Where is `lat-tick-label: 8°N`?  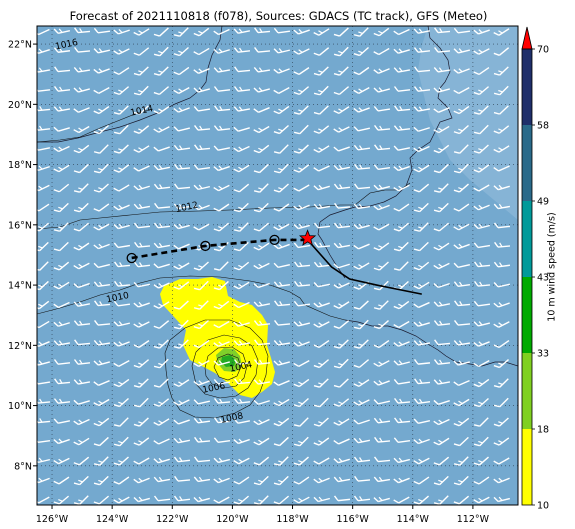 lat-tick-label: 8°N is located at coordinates (23, 466).